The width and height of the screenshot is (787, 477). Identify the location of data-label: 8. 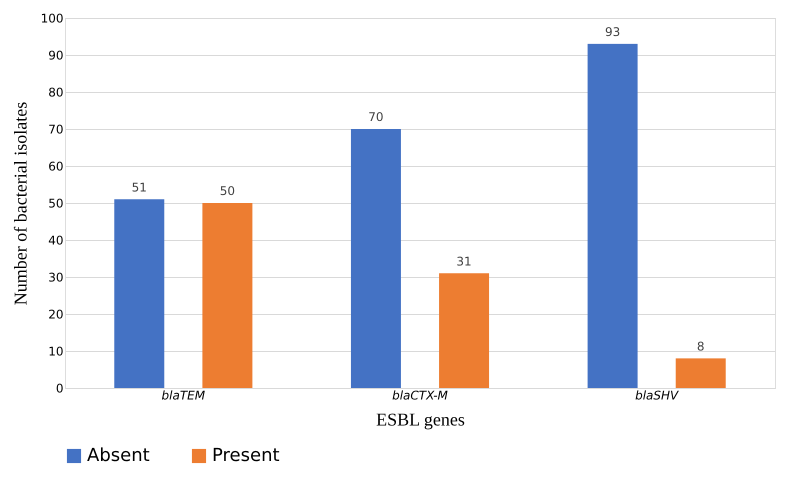
(700, 346).